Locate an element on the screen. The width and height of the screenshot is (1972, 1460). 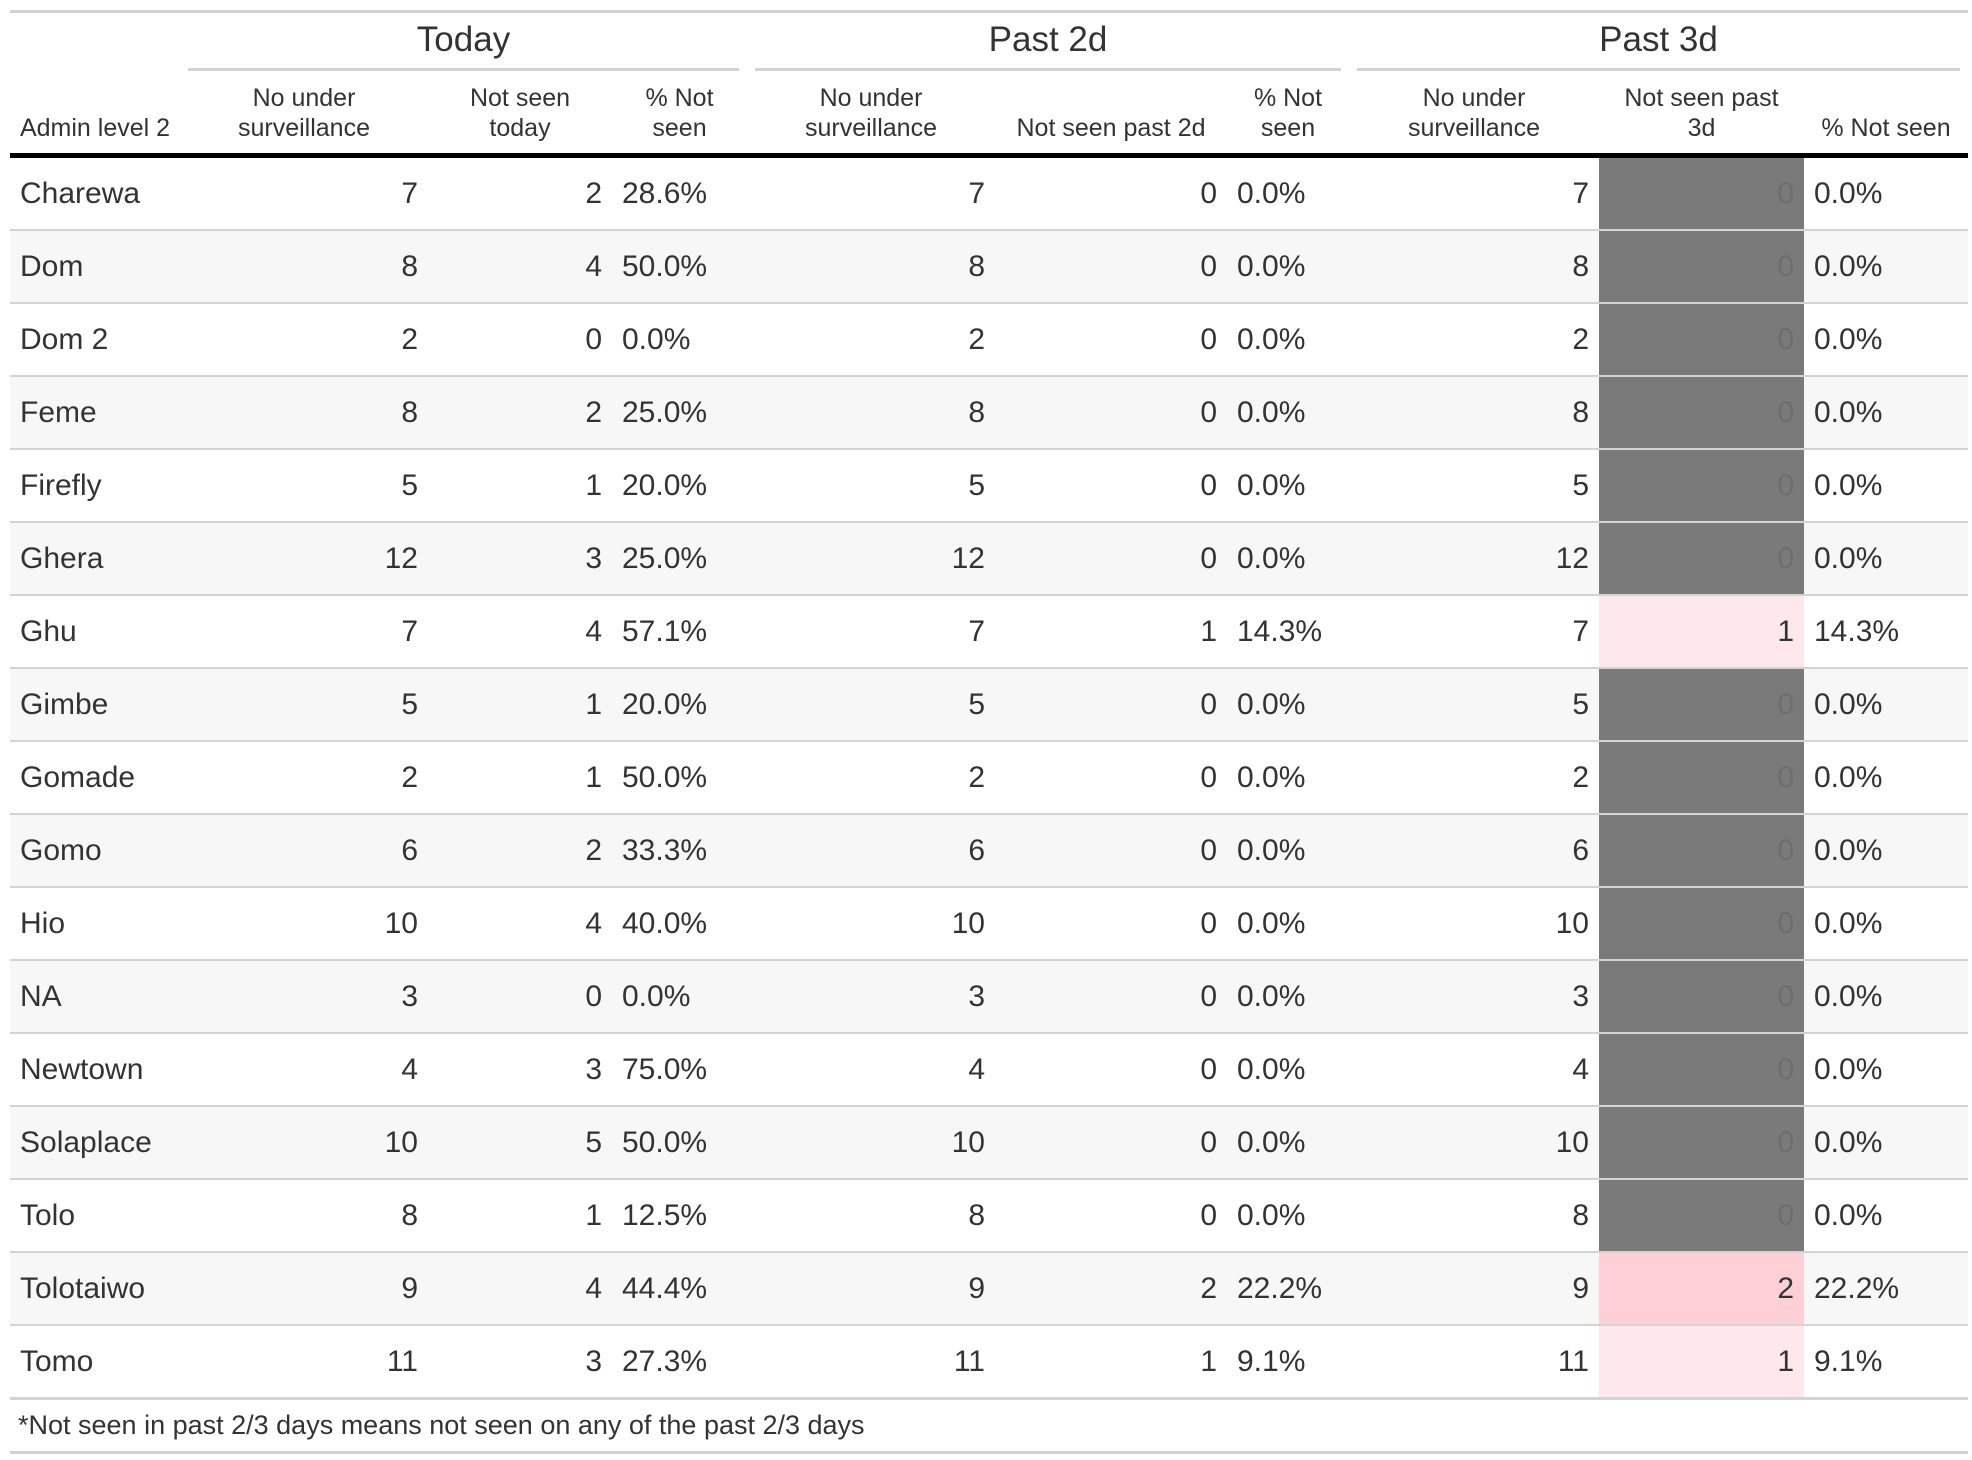
col-today-pct-not-seen: % Not seen is located at coordinates (679, 117).